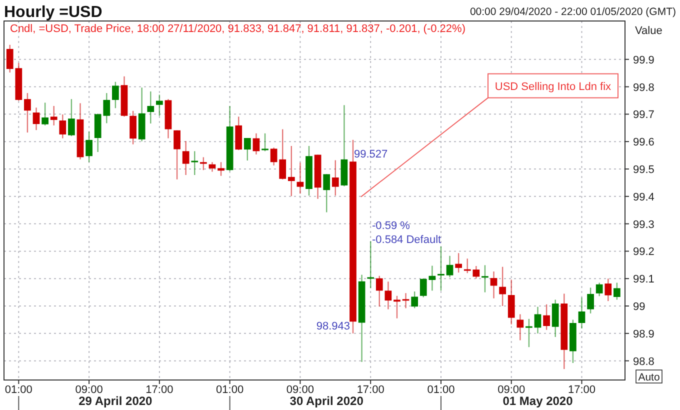 The width and height of the screenshot is (680, 410). I want to click on annotation: -0.59 %, so click(391, 226).